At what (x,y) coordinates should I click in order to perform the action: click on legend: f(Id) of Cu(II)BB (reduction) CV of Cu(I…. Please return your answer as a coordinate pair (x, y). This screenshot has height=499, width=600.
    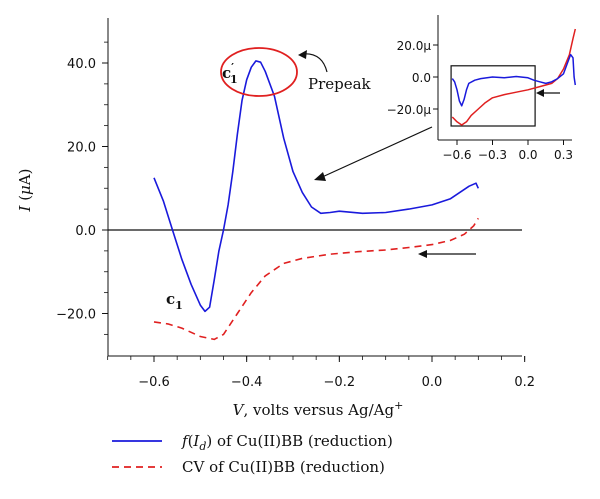
    Looking at the image, I should click on (252, 454).